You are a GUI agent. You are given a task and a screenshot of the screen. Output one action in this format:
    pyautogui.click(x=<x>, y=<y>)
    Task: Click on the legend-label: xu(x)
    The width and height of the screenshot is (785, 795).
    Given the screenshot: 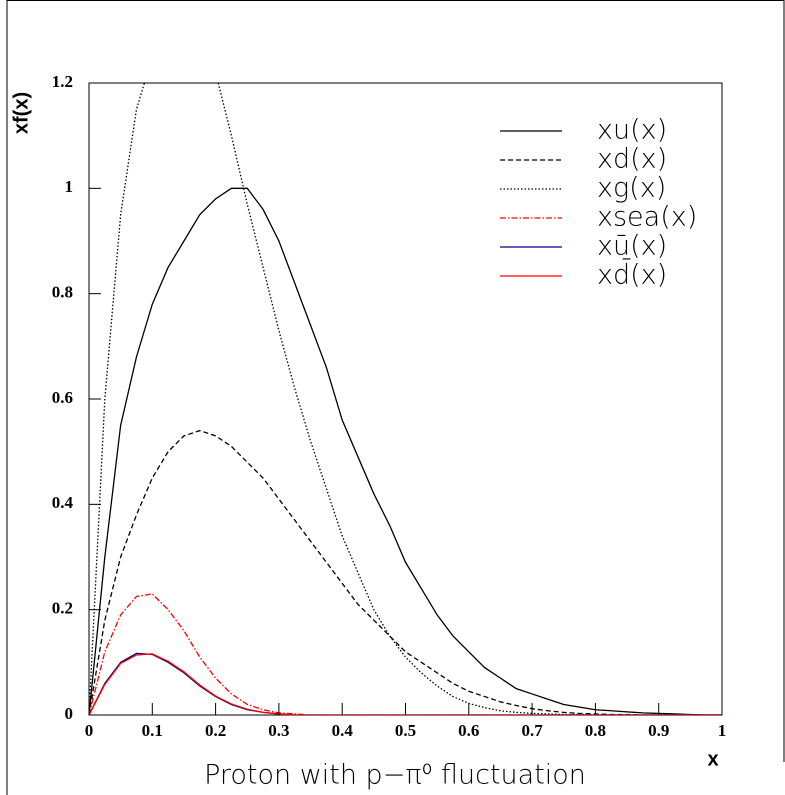 What is the action you would take?
    pyautogui.click(x=632, y=130)
    